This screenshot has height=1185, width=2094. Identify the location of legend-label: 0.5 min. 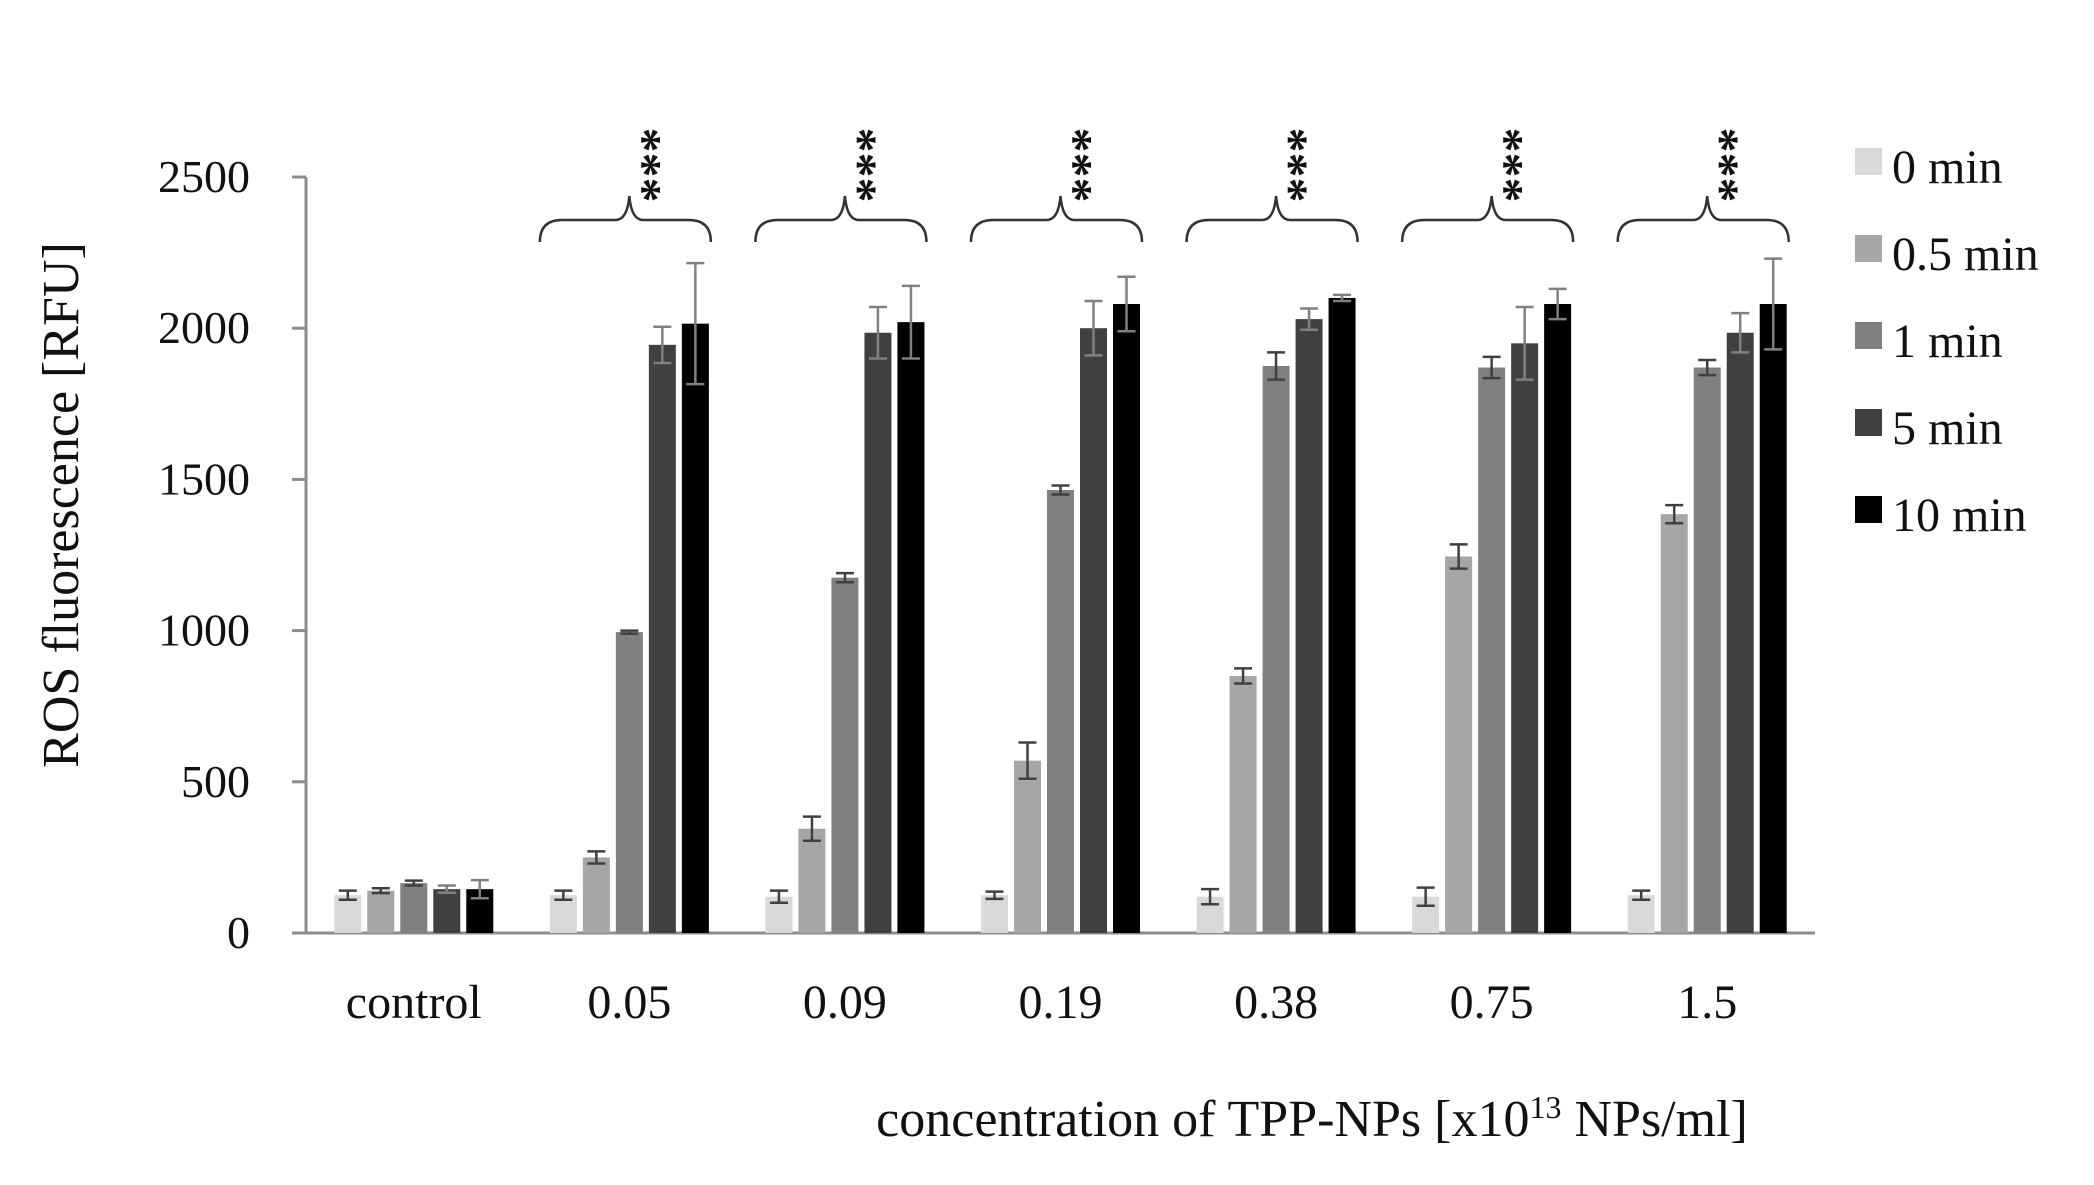
(1965, 254).